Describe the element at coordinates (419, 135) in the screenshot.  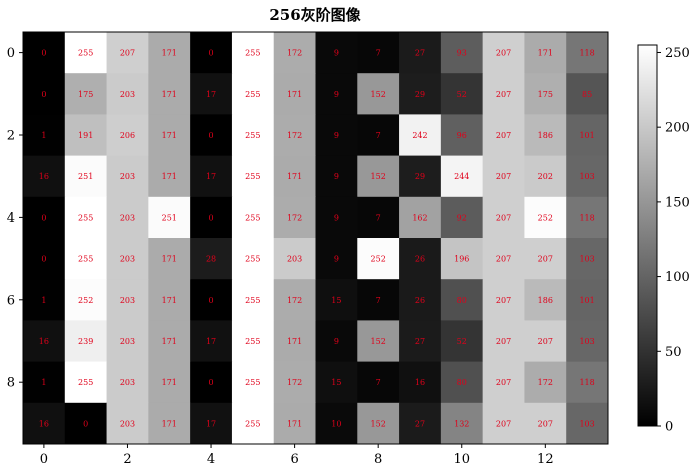
I see `cell-value-label: 242` at that location.